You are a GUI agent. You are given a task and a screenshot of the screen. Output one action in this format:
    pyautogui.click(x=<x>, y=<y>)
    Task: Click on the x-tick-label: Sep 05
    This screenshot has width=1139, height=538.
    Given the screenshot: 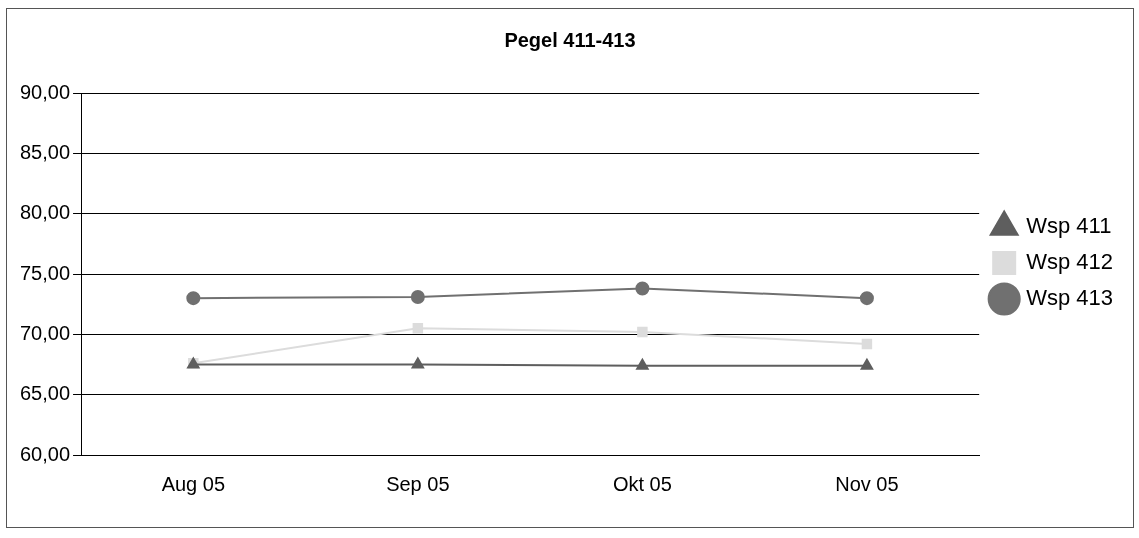 What is the action you would take?
    pyautogui.click(x=418, y=483)
    